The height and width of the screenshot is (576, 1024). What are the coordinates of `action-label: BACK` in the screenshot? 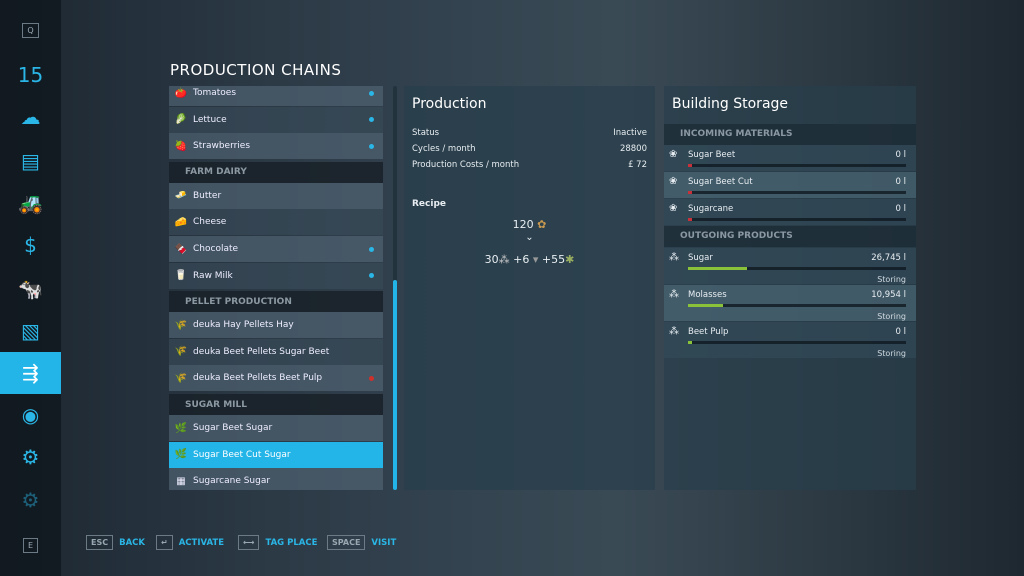 It's located at (132, 542).